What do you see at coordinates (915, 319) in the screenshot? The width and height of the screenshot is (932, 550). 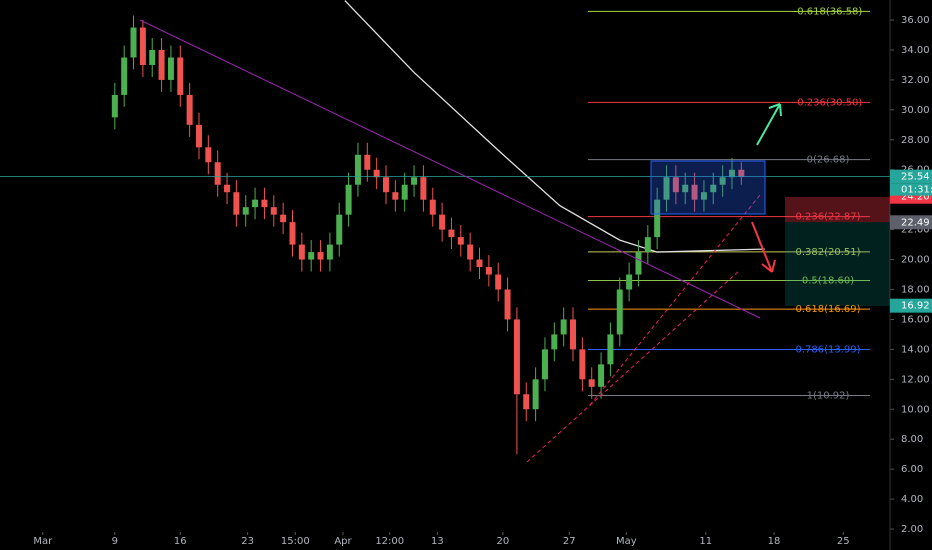 I see `y-tick-label: 16.00` at bounding box center [915, 319].